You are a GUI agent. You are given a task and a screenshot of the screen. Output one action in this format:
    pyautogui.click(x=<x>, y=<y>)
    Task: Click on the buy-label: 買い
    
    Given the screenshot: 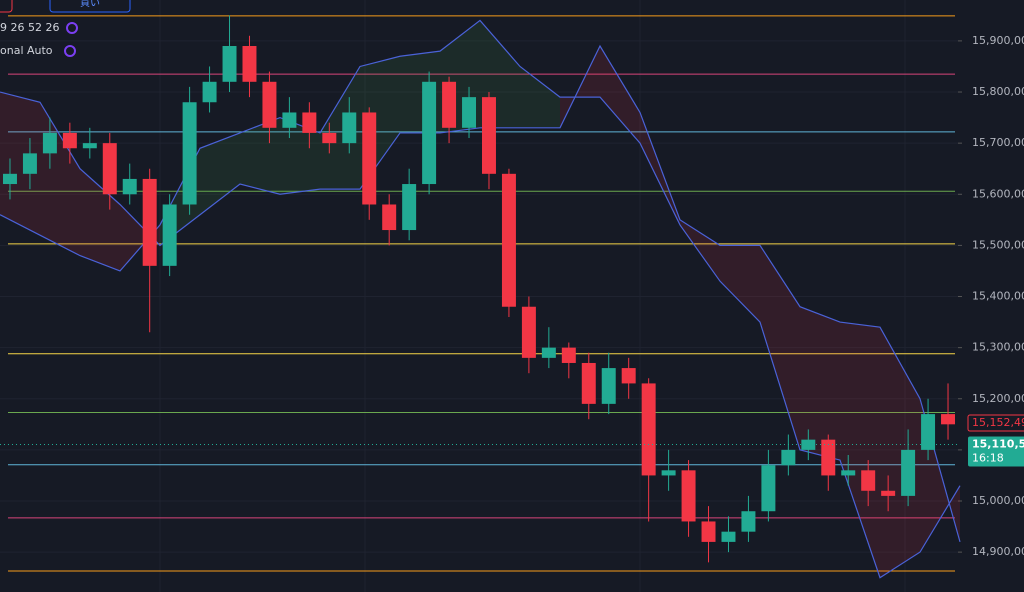 What is the action you would take?
    pyautogui.click(x=90, y=4)
    